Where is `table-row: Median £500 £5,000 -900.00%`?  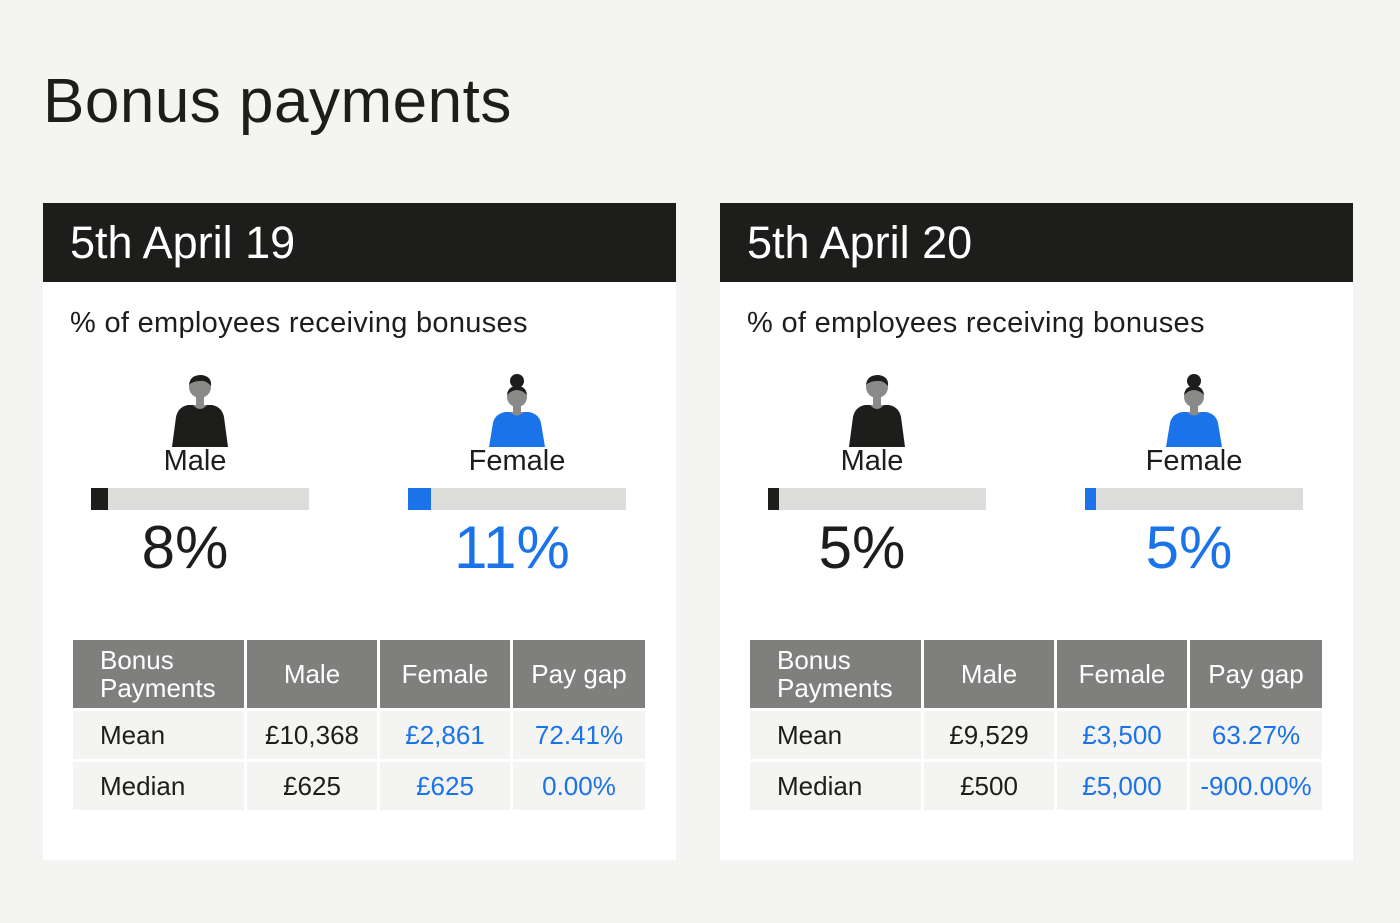 table-row: Median £500 £5,000 -900.00% is located at coordinates (1036, 786).